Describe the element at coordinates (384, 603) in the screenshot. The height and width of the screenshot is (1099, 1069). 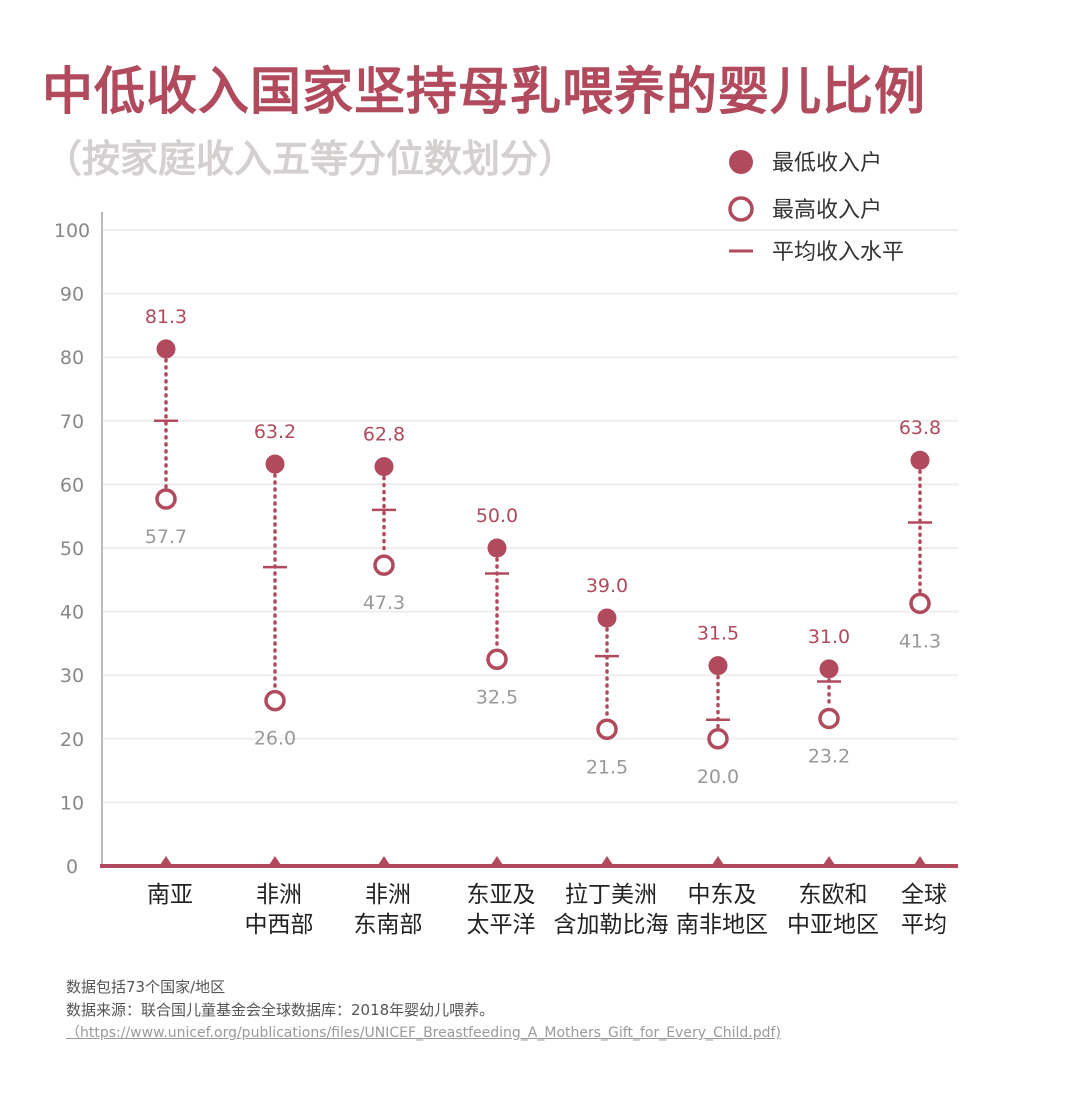
I see `highest-income-label: 47.3` at that location.